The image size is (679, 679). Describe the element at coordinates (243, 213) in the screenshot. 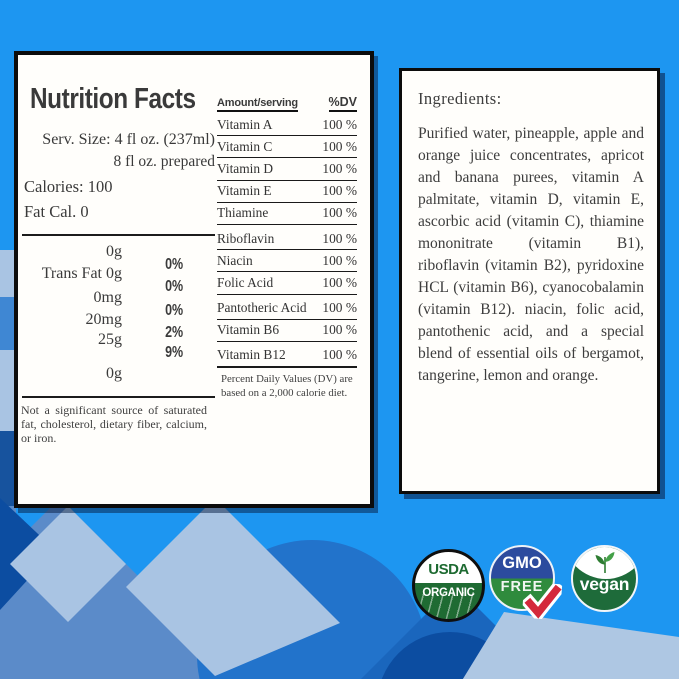

I see `vitamin-name: Thiamine` at that location.